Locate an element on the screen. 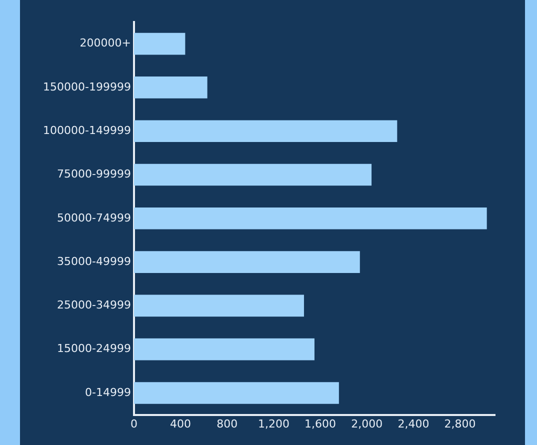 This screenshot has height=445, width=537. y-tick-label: 15000-24999 is located at coordinates (93, 349).